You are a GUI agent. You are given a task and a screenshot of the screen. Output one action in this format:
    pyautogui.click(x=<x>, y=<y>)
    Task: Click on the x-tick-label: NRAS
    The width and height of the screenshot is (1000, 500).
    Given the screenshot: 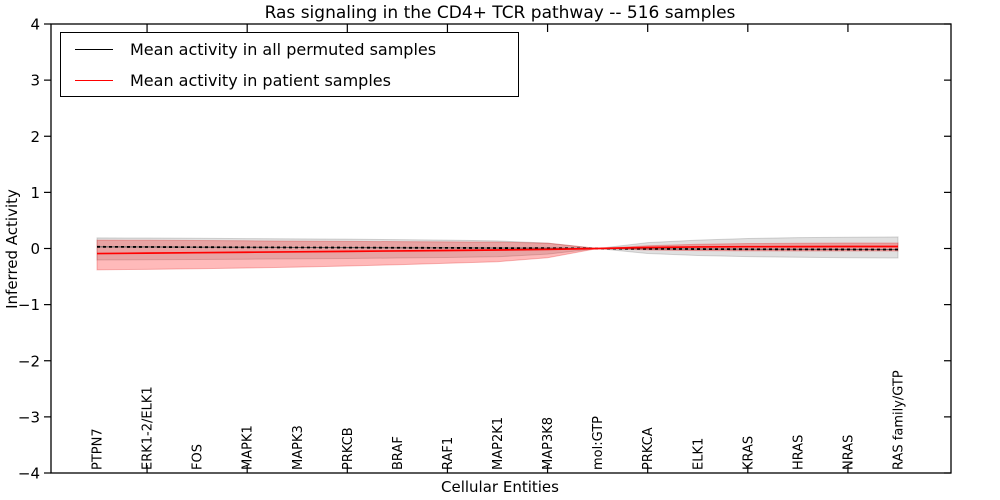 What is the action you would take?
    pyautogui.click(x=848, y=452)
    